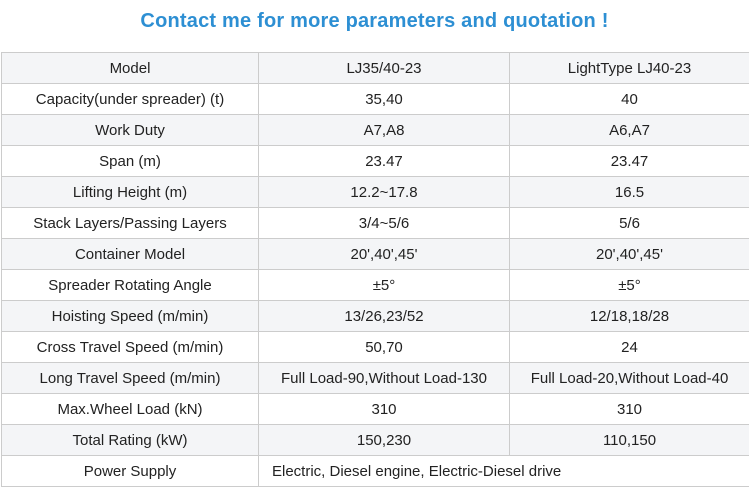 This screenshot has height=500, width=749. I want to click on table-row: Lifting Height (m) 12.2~17.8 16.5, so click(375, 192).